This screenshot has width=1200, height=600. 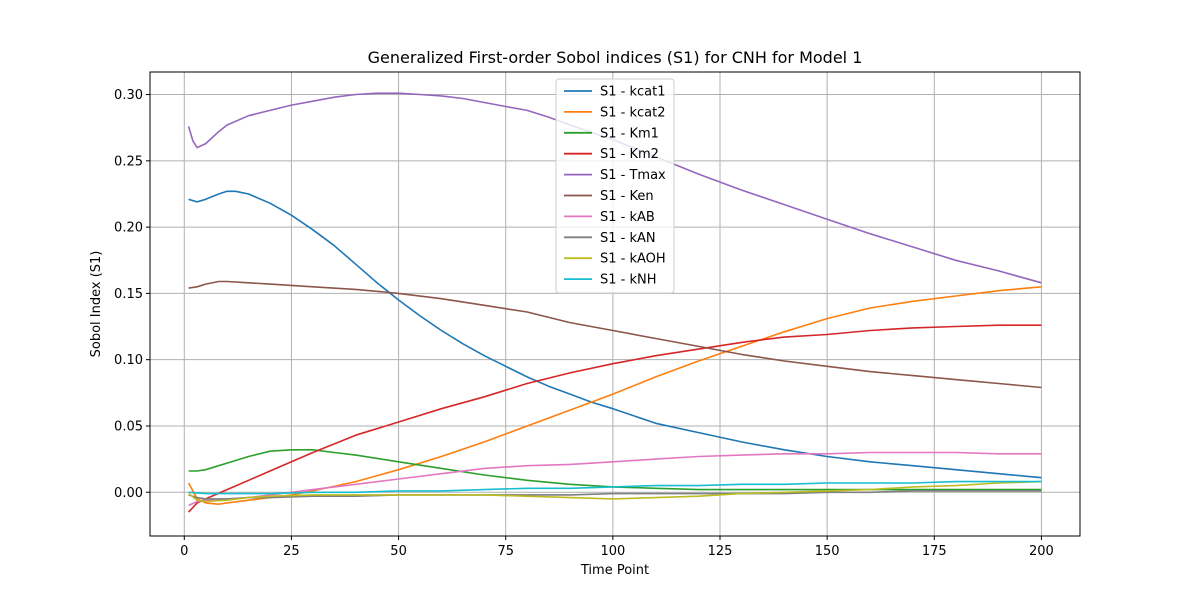 I want to click on series-line-kaoh, so click(x=615, y=491).